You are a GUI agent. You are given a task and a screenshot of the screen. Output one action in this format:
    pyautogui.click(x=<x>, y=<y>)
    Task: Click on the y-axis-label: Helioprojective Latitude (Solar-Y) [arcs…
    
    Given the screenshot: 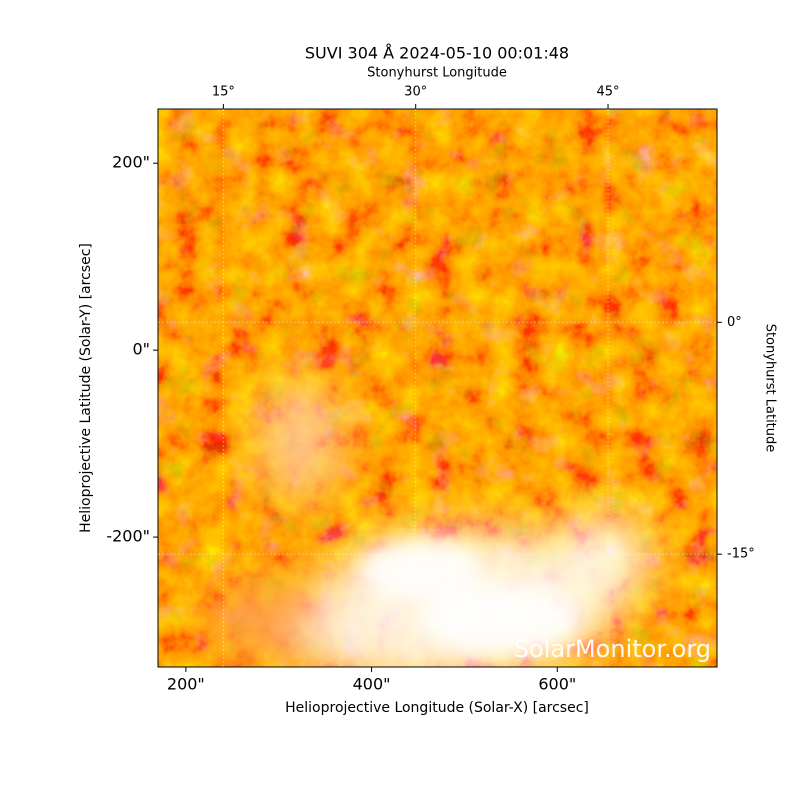 What is the action you would take?
    pyautogui.click(x=86, y=388)
    